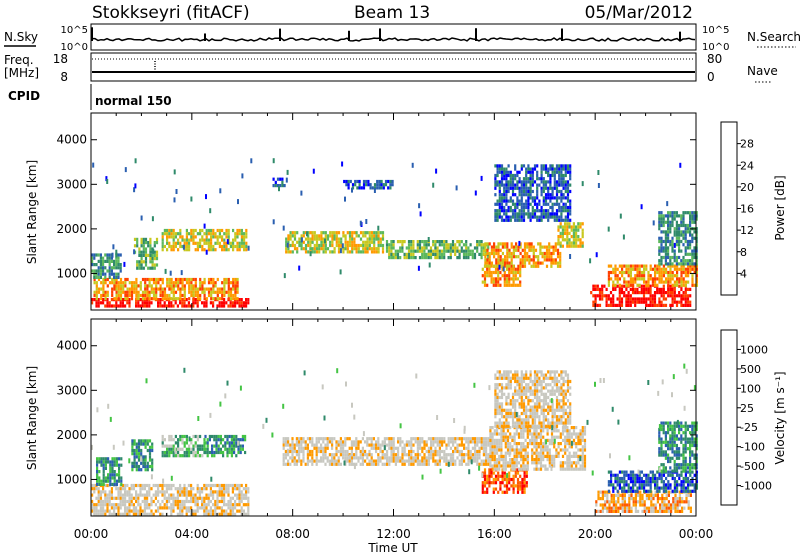  What do you see at coordinates (623, 237) in the screenshot?
I see `scatter-echo` at bounding box center [623, 237].